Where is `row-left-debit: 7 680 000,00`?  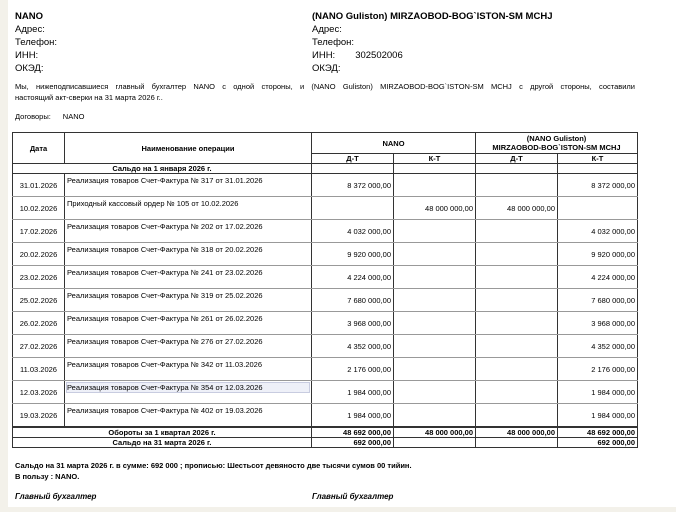
row-left-debit: 7 680 000,00 is located at coordinates (352, 300).